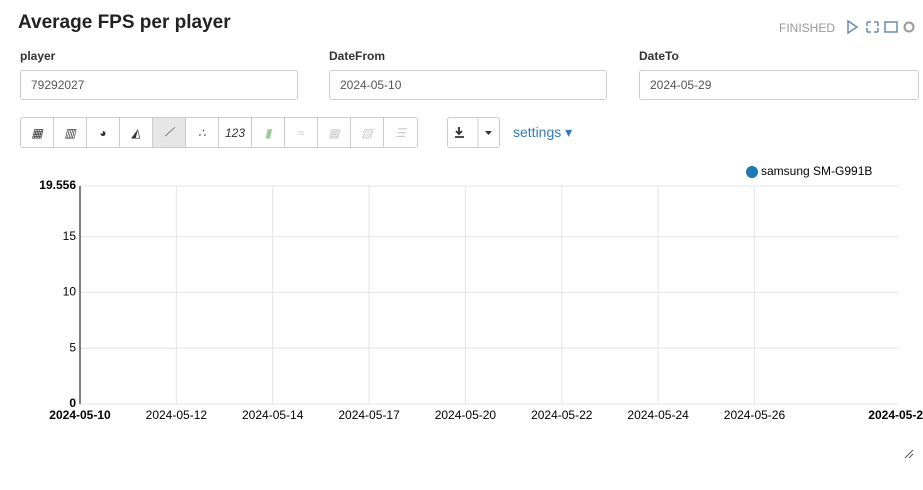 The image size is (923, 490). What do you see at coordinates (909, 454) in the screenshot?
I see `resize-handle` at bounding box center [909, 454].